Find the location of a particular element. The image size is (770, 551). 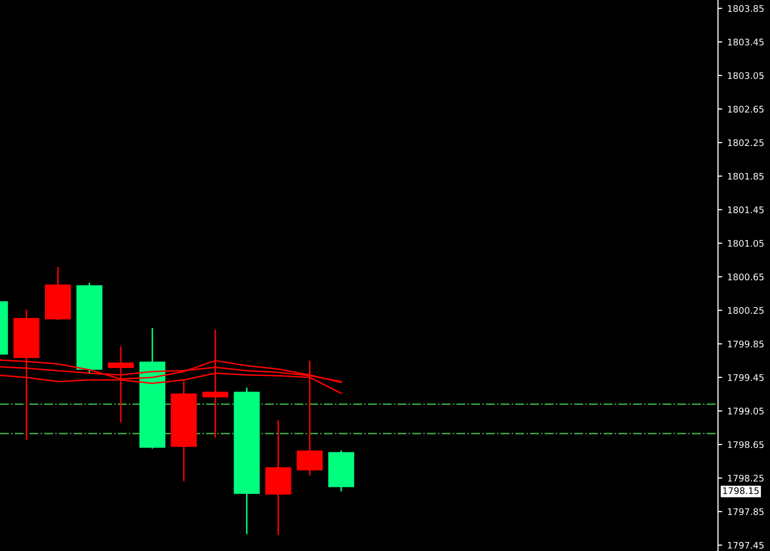

y-tick-label: 1798.25 is located at coordinates (746, 478).